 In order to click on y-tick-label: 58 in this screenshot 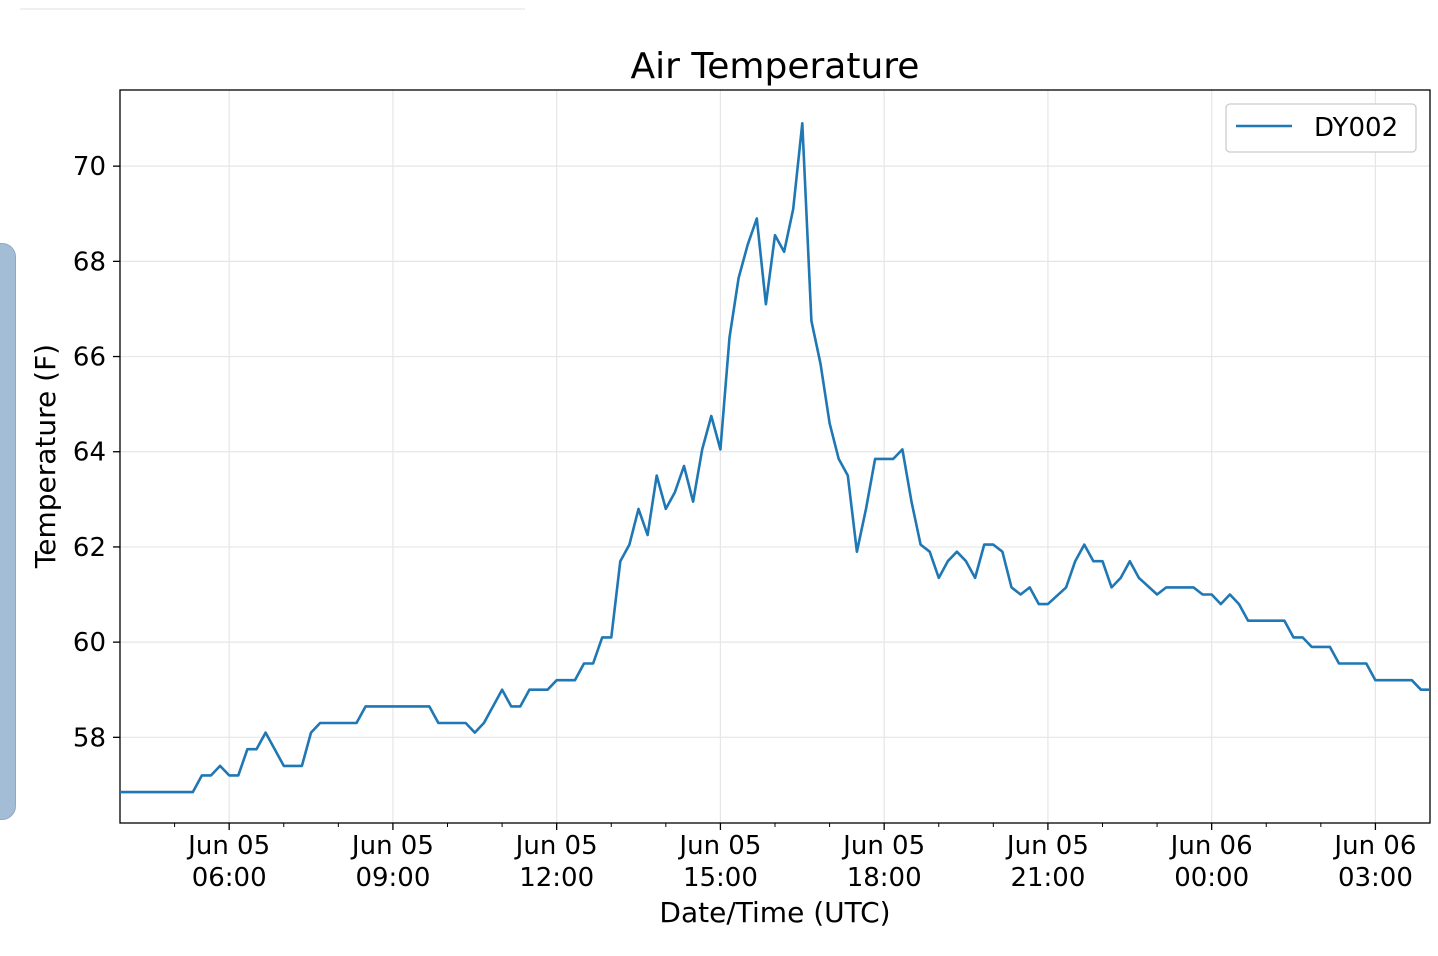, I will do `click(89, 738)`.